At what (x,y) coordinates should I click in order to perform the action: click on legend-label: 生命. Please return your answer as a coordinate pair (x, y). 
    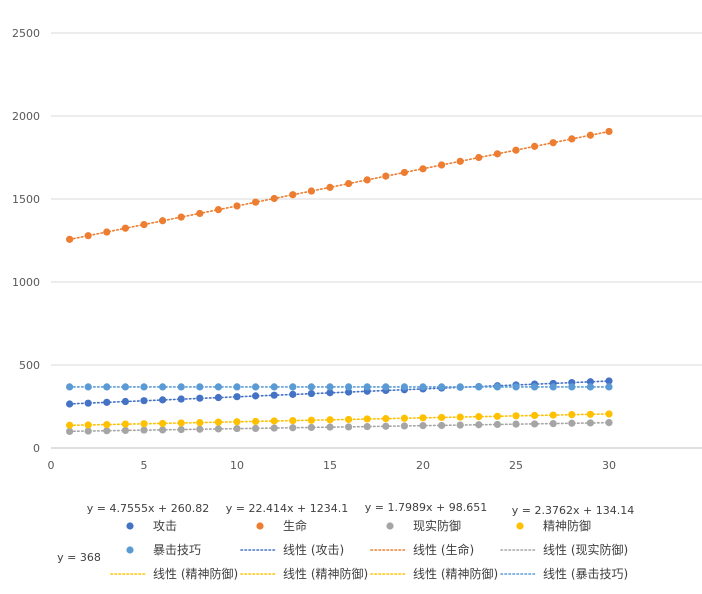
    Looking at the image, I should click on (295, 525).